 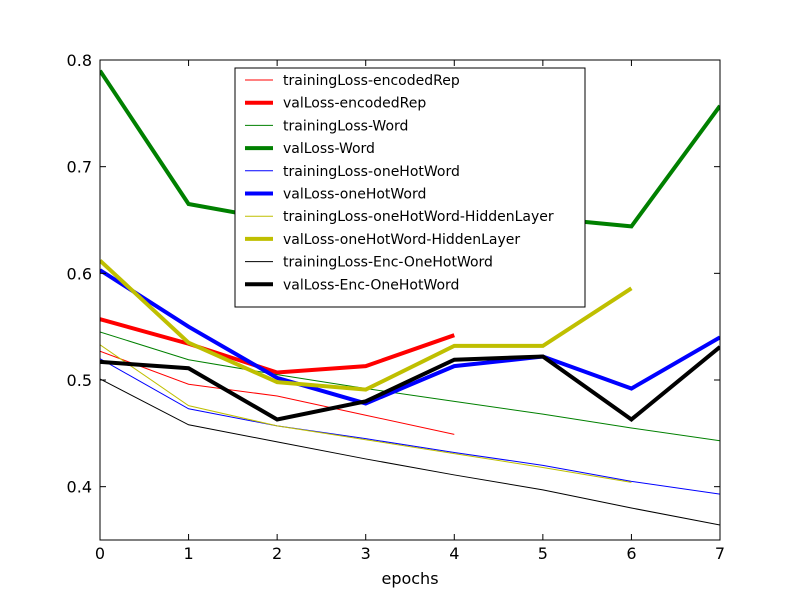 I want to click on x-tick-label: 5, so click(x=543, y=553).